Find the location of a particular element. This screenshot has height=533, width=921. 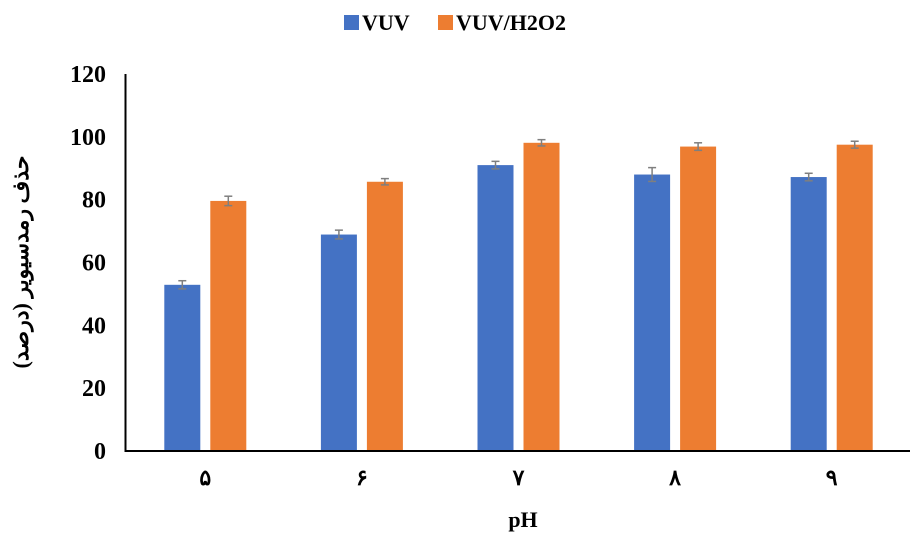

y-tick-label: 100 is located at coordinates (88, 138).